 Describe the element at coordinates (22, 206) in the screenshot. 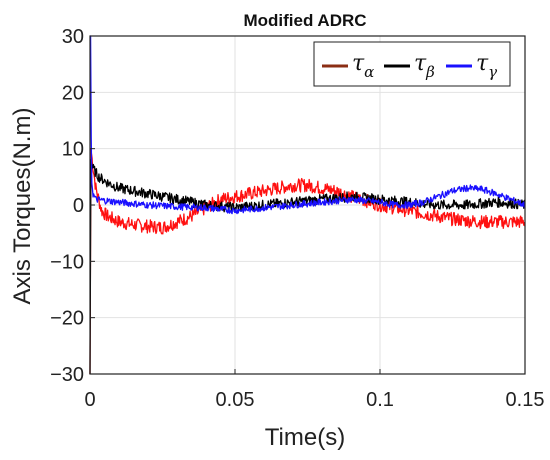

I see `y-axis-label: Axis Torques(N.m)` at that location.